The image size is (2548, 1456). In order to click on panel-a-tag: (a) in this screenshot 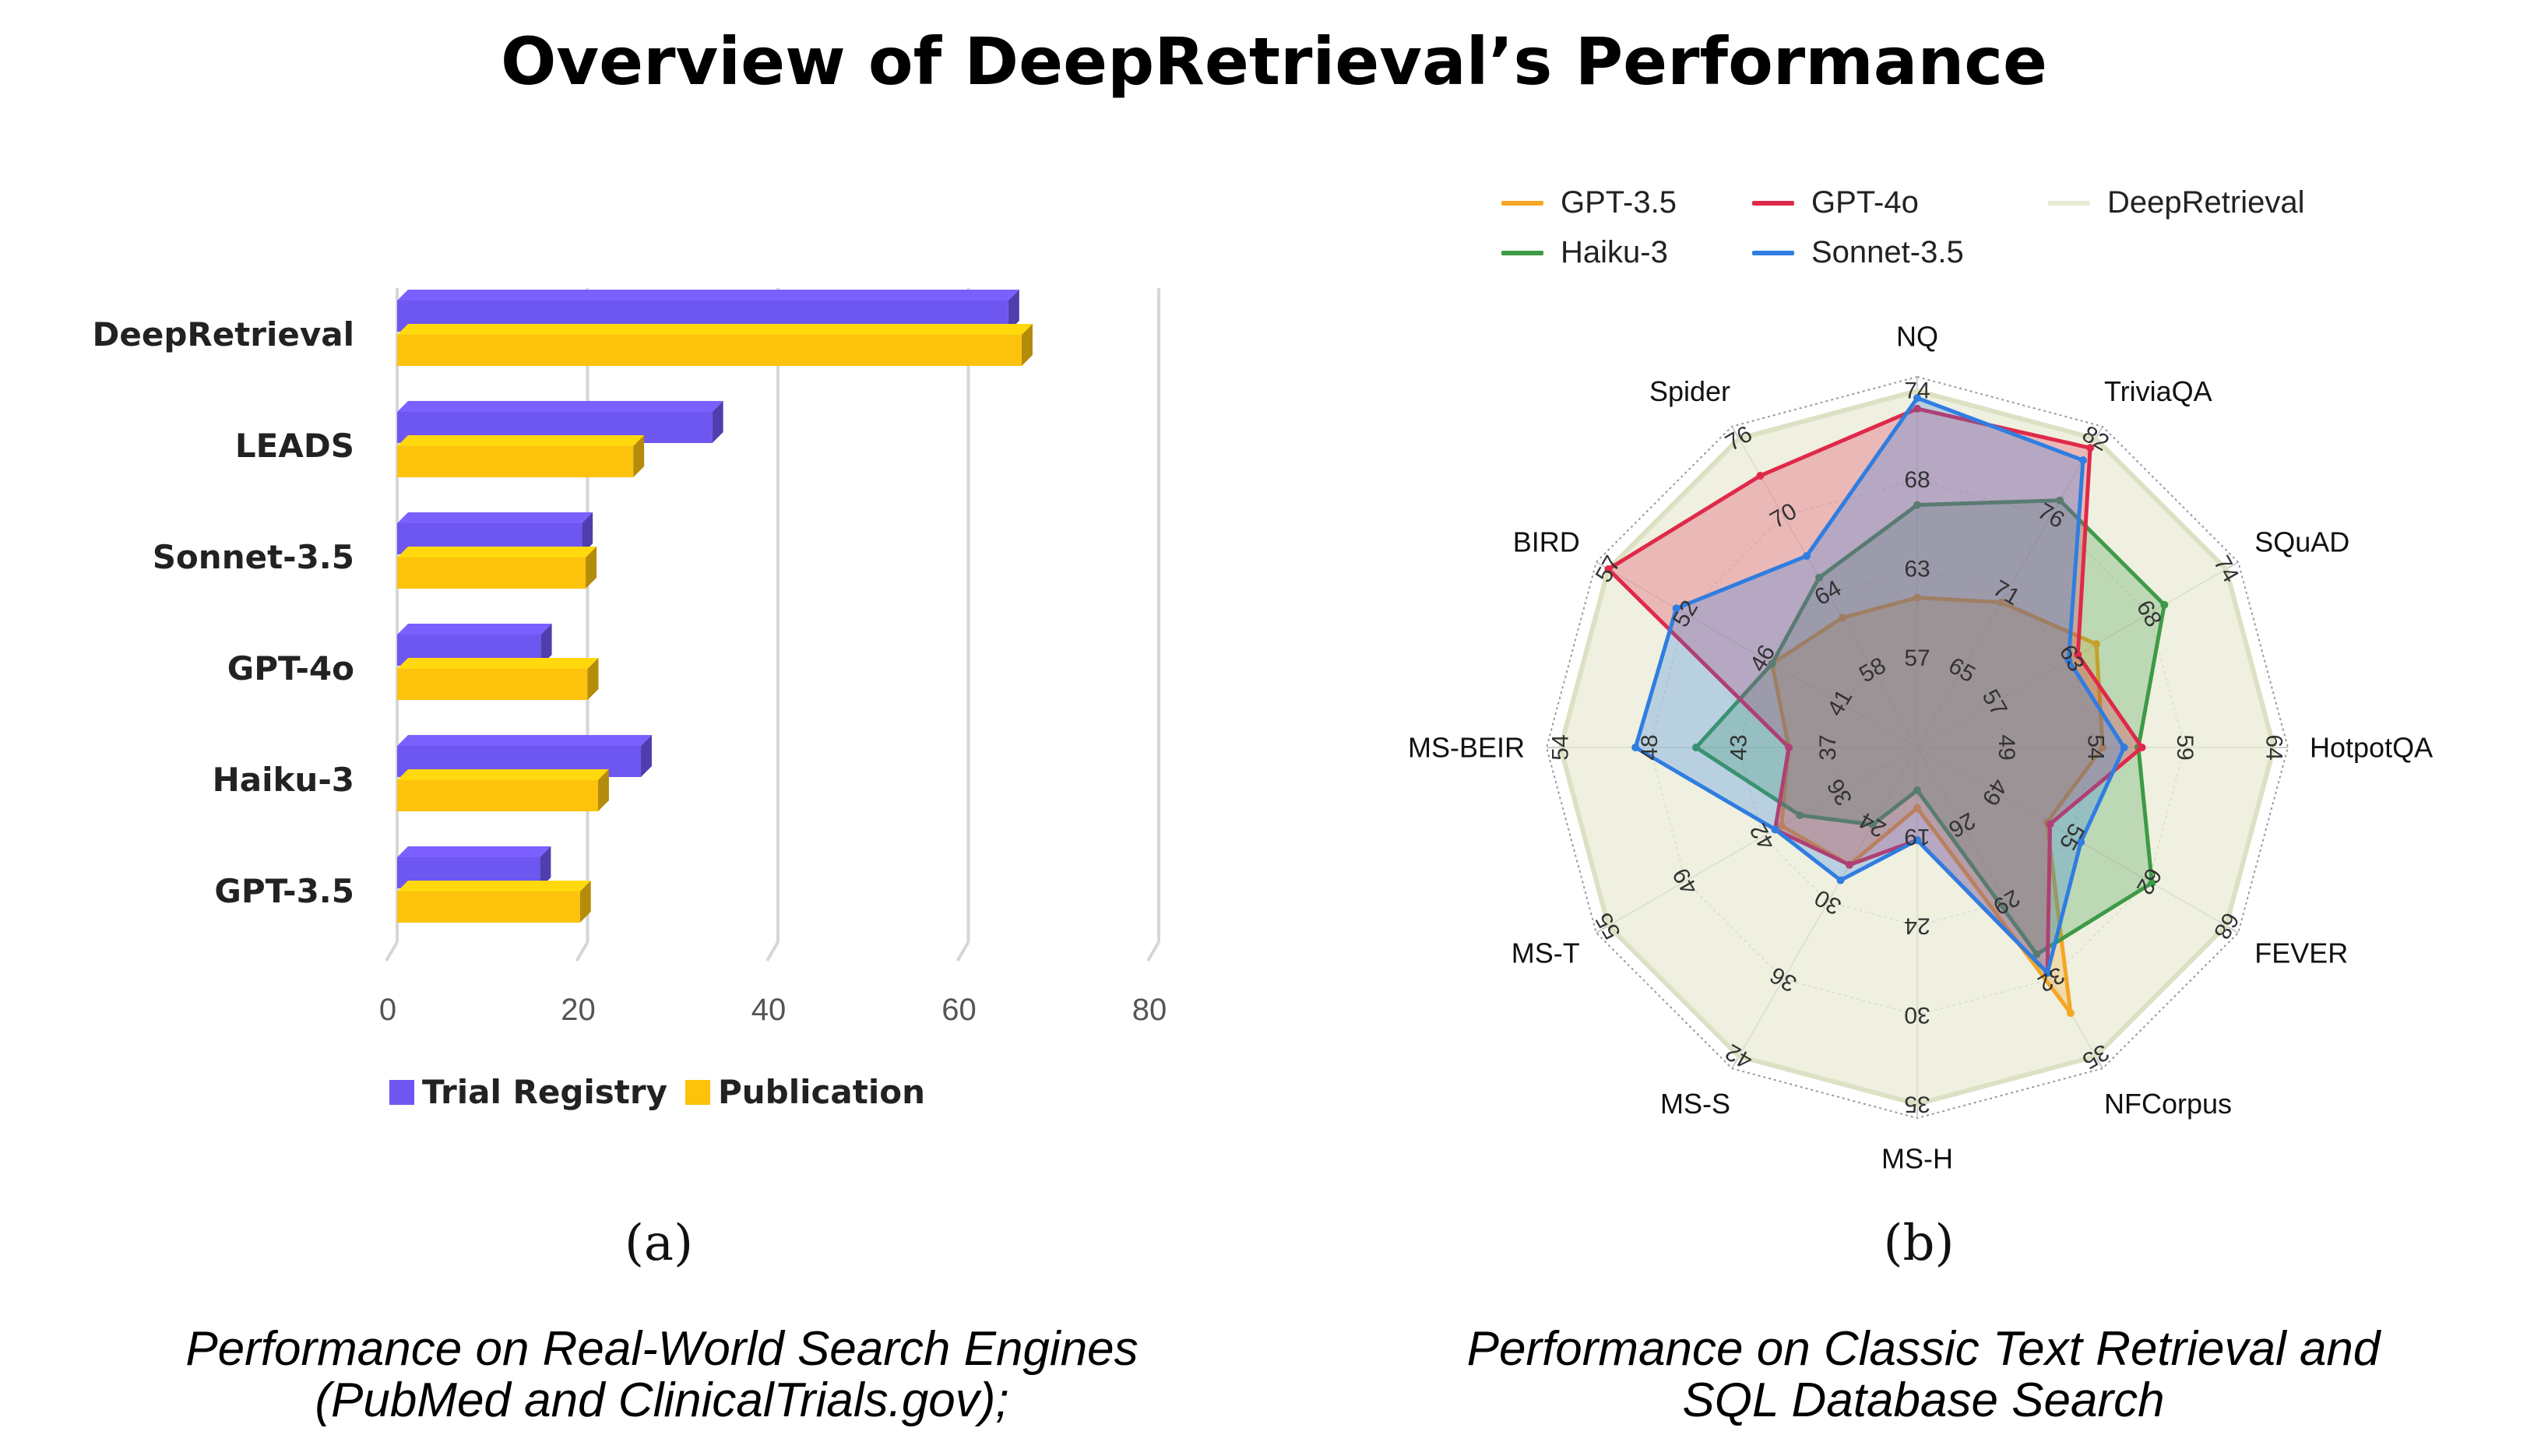, I will do `click(659, 1244)`.